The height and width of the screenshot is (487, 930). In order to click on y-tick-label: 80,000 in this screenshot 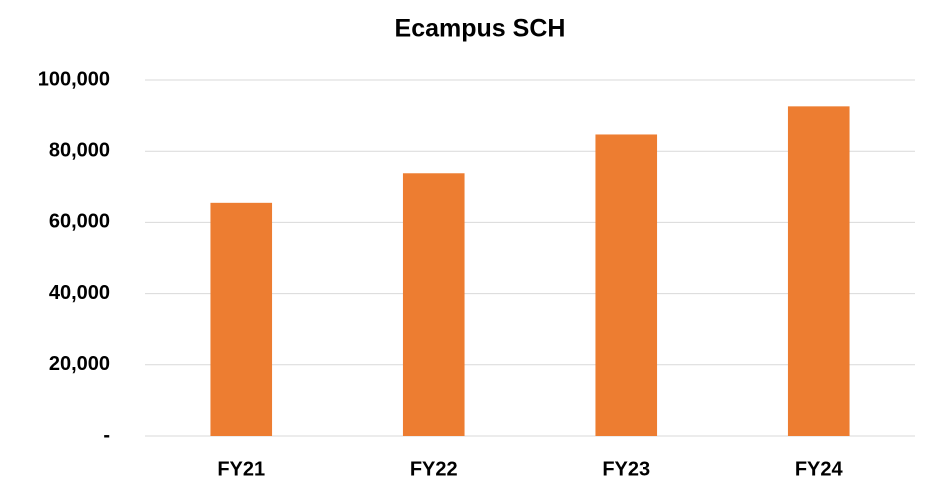, I will do `click(79, 150)`.